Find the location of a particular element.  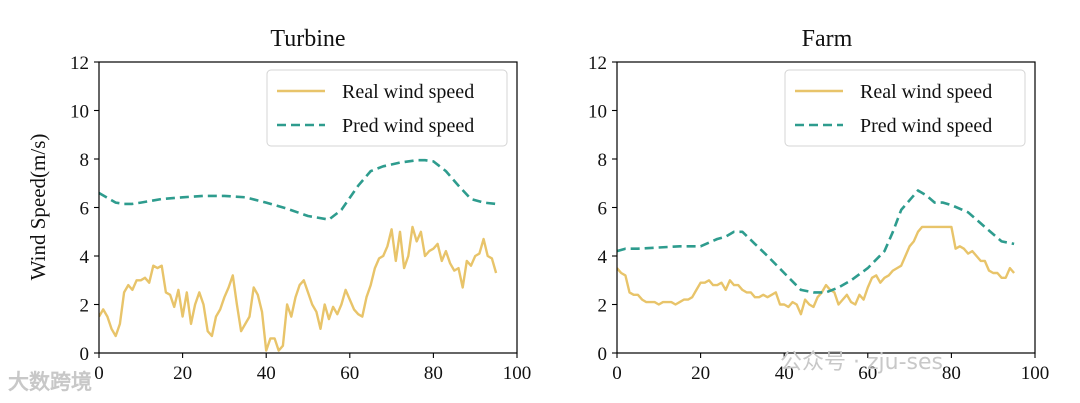

farm-x-tick-label: 40 is located at coordinates (784, 373).